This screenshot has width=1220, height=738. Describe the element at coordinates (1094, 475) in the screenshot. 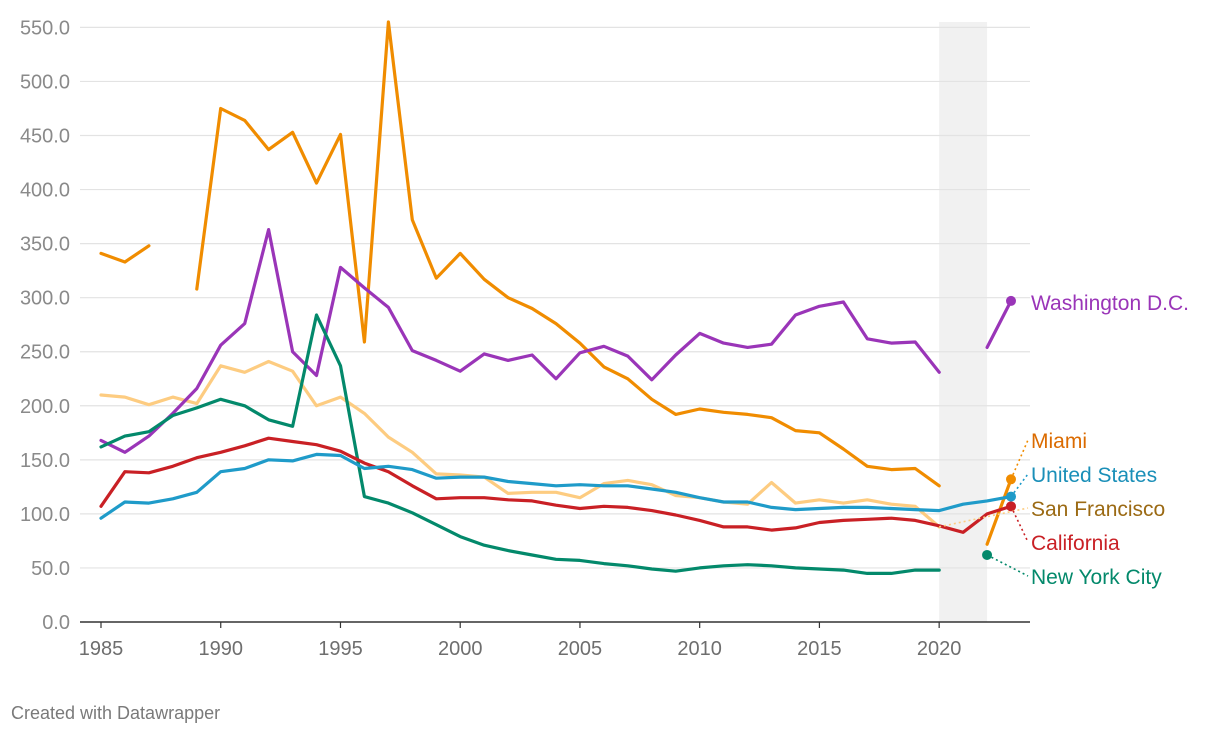

I see `series-label-united-states: United States` at that location.